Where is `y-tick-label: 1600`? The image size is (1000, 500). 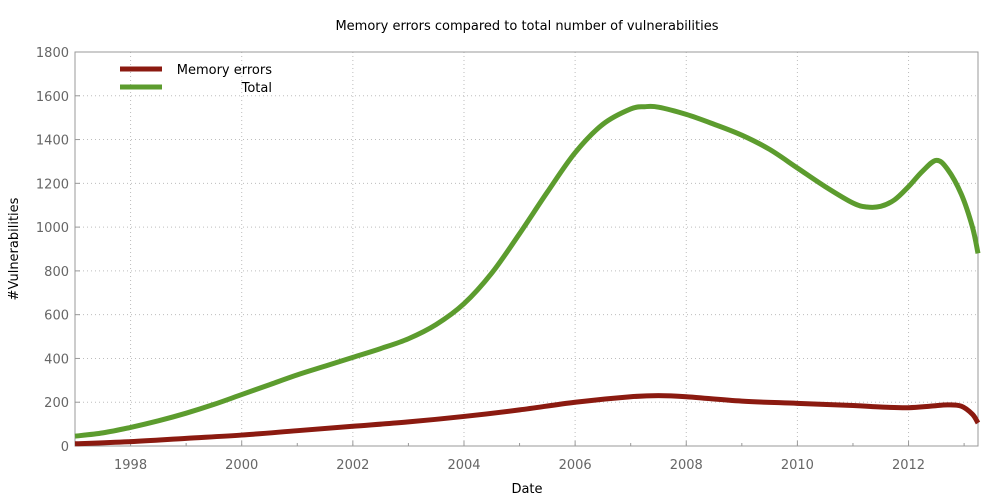
y-tick-label: 1600 is located at coordinates (52, 97).